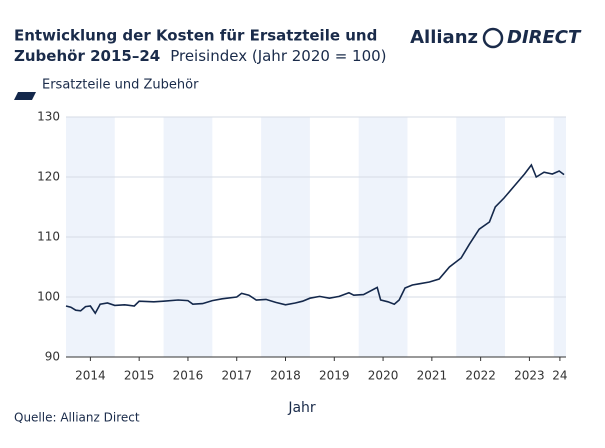  What do you see at coordinates (25, 96) in the screenshot?
I see `legend-swatch` at bounding box center [25, 96].